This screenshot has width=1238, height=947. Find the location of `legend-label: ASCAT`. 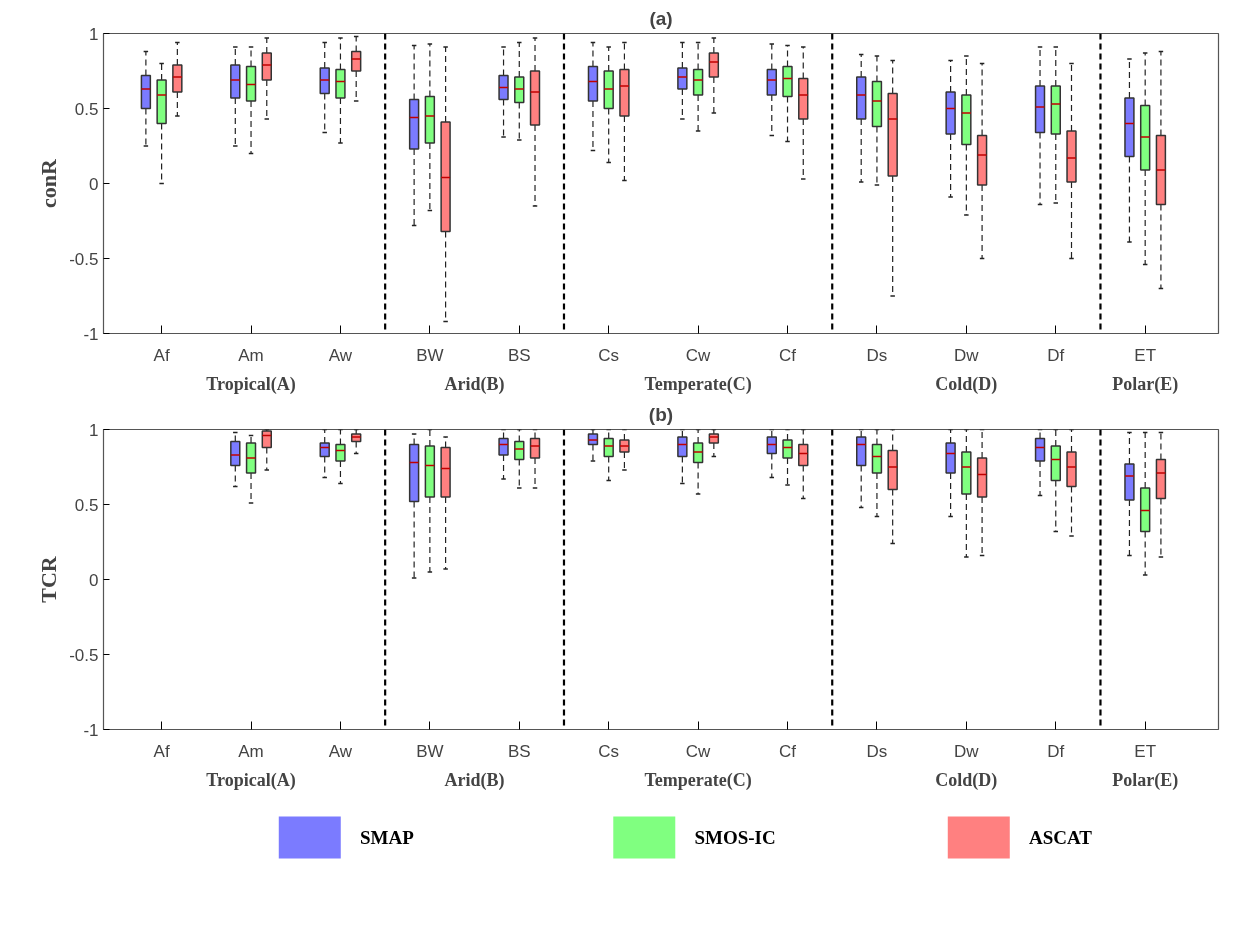

legend-label: ASCAT is located at coordinates (1060, 837).